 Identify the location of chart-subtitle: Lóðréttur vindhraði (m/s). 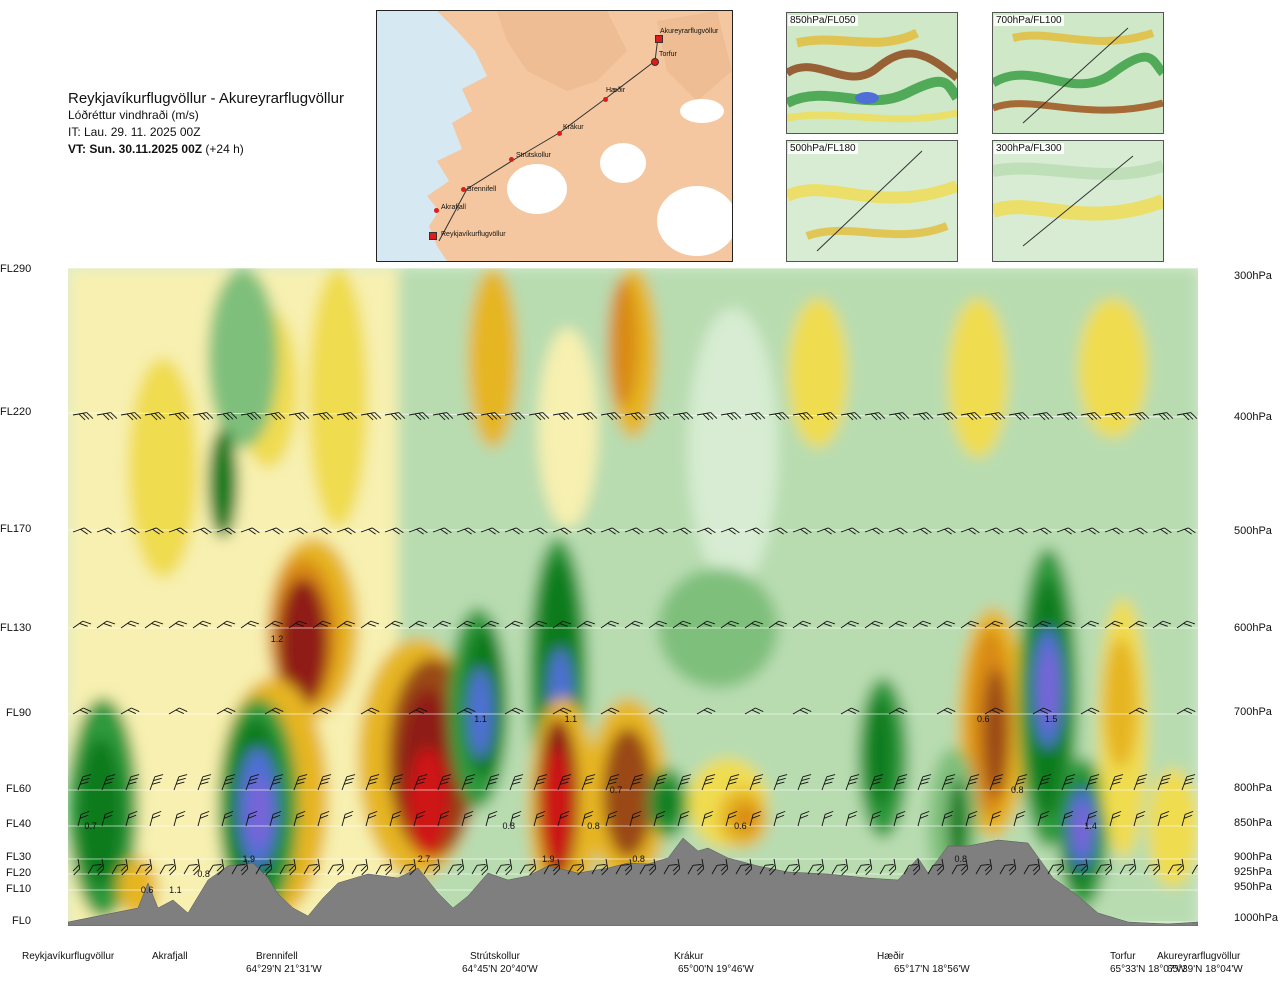
(133, 115).